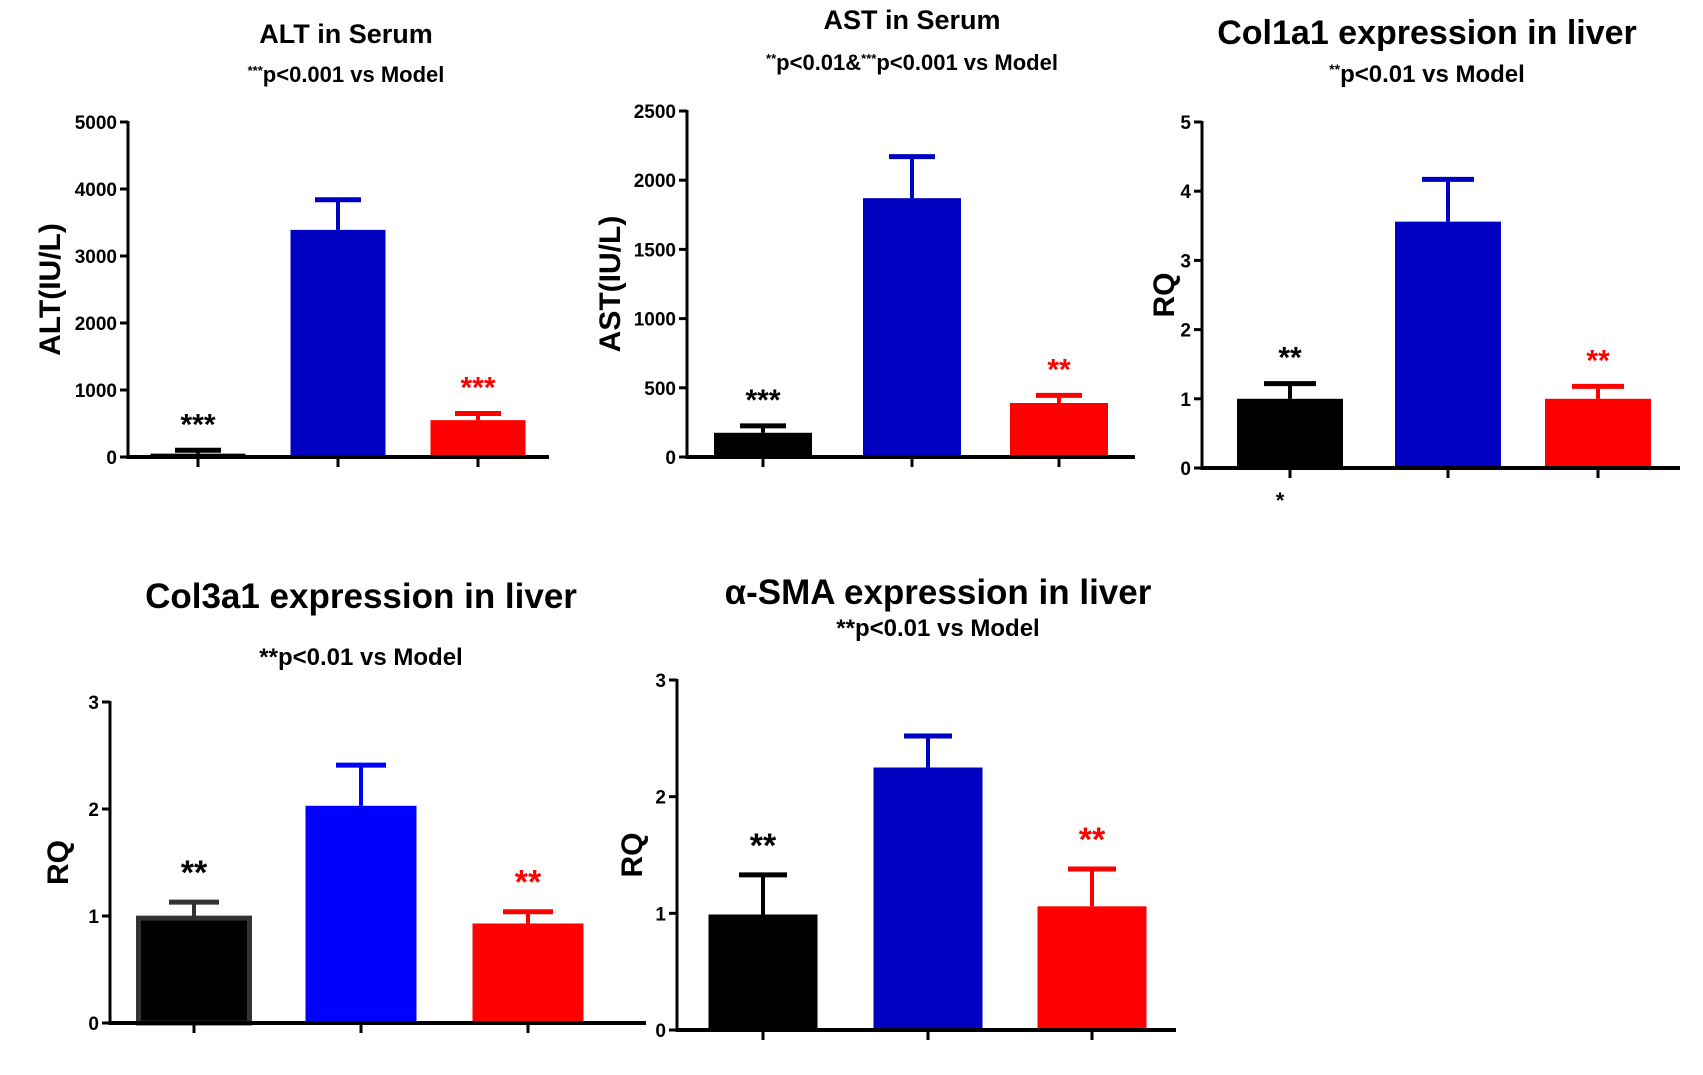 The image size is (1703, 1075). What do you see at coordinates (50, 289) in the screenshot?
I see `y-axis-label: ALT(IU/L)` at bounding box center [50, 289].